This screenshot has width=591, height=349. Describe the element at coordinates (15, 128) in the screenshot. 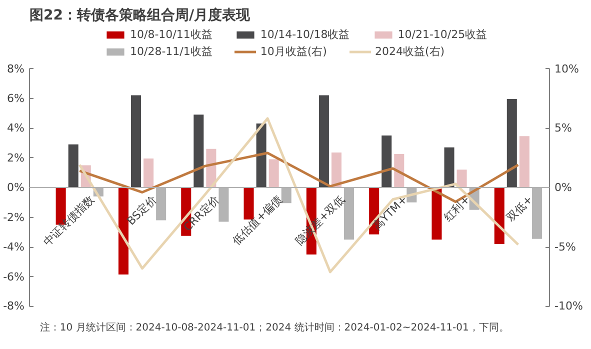

I see `y-tick-label: 4%` at that location.